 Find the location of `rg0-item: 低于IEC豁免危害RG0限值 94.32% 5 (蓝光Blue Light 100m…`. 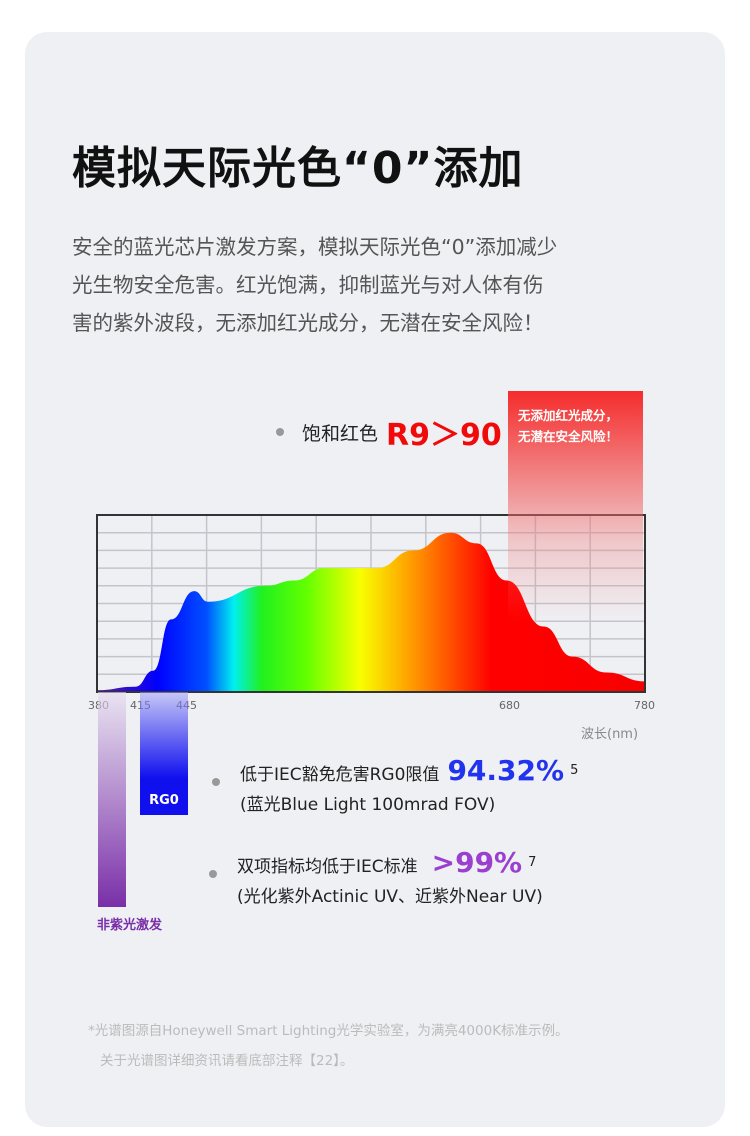

rg0-item: 低于IEC豁免危害RG0限值 94.32% 5 (蓝光Blue Light 100m… is located at coordinates (395, 787).